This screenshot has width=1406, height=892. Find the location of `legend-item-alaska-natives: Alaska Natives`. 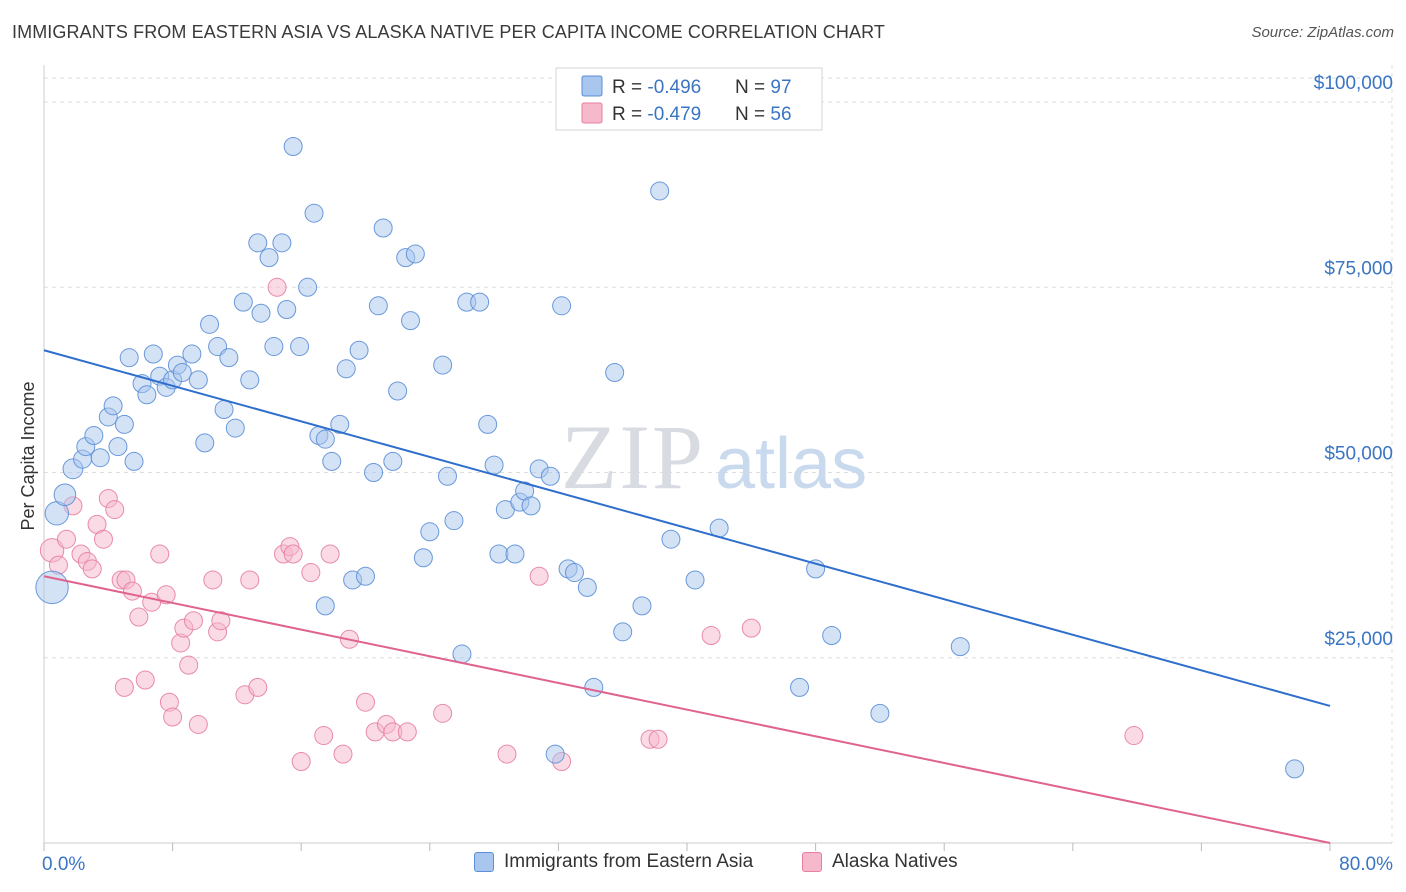

legend-item-alaska-natives: Alaska Natives is located at coordinates (880, 862).